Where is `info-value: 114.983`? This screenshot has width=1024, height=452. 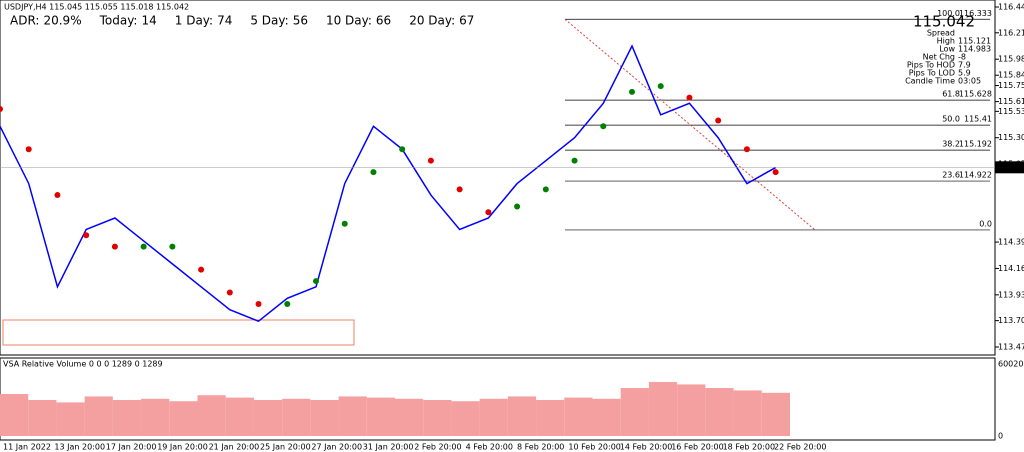 info-value: 114.983 is located at coordinates (974, 49).